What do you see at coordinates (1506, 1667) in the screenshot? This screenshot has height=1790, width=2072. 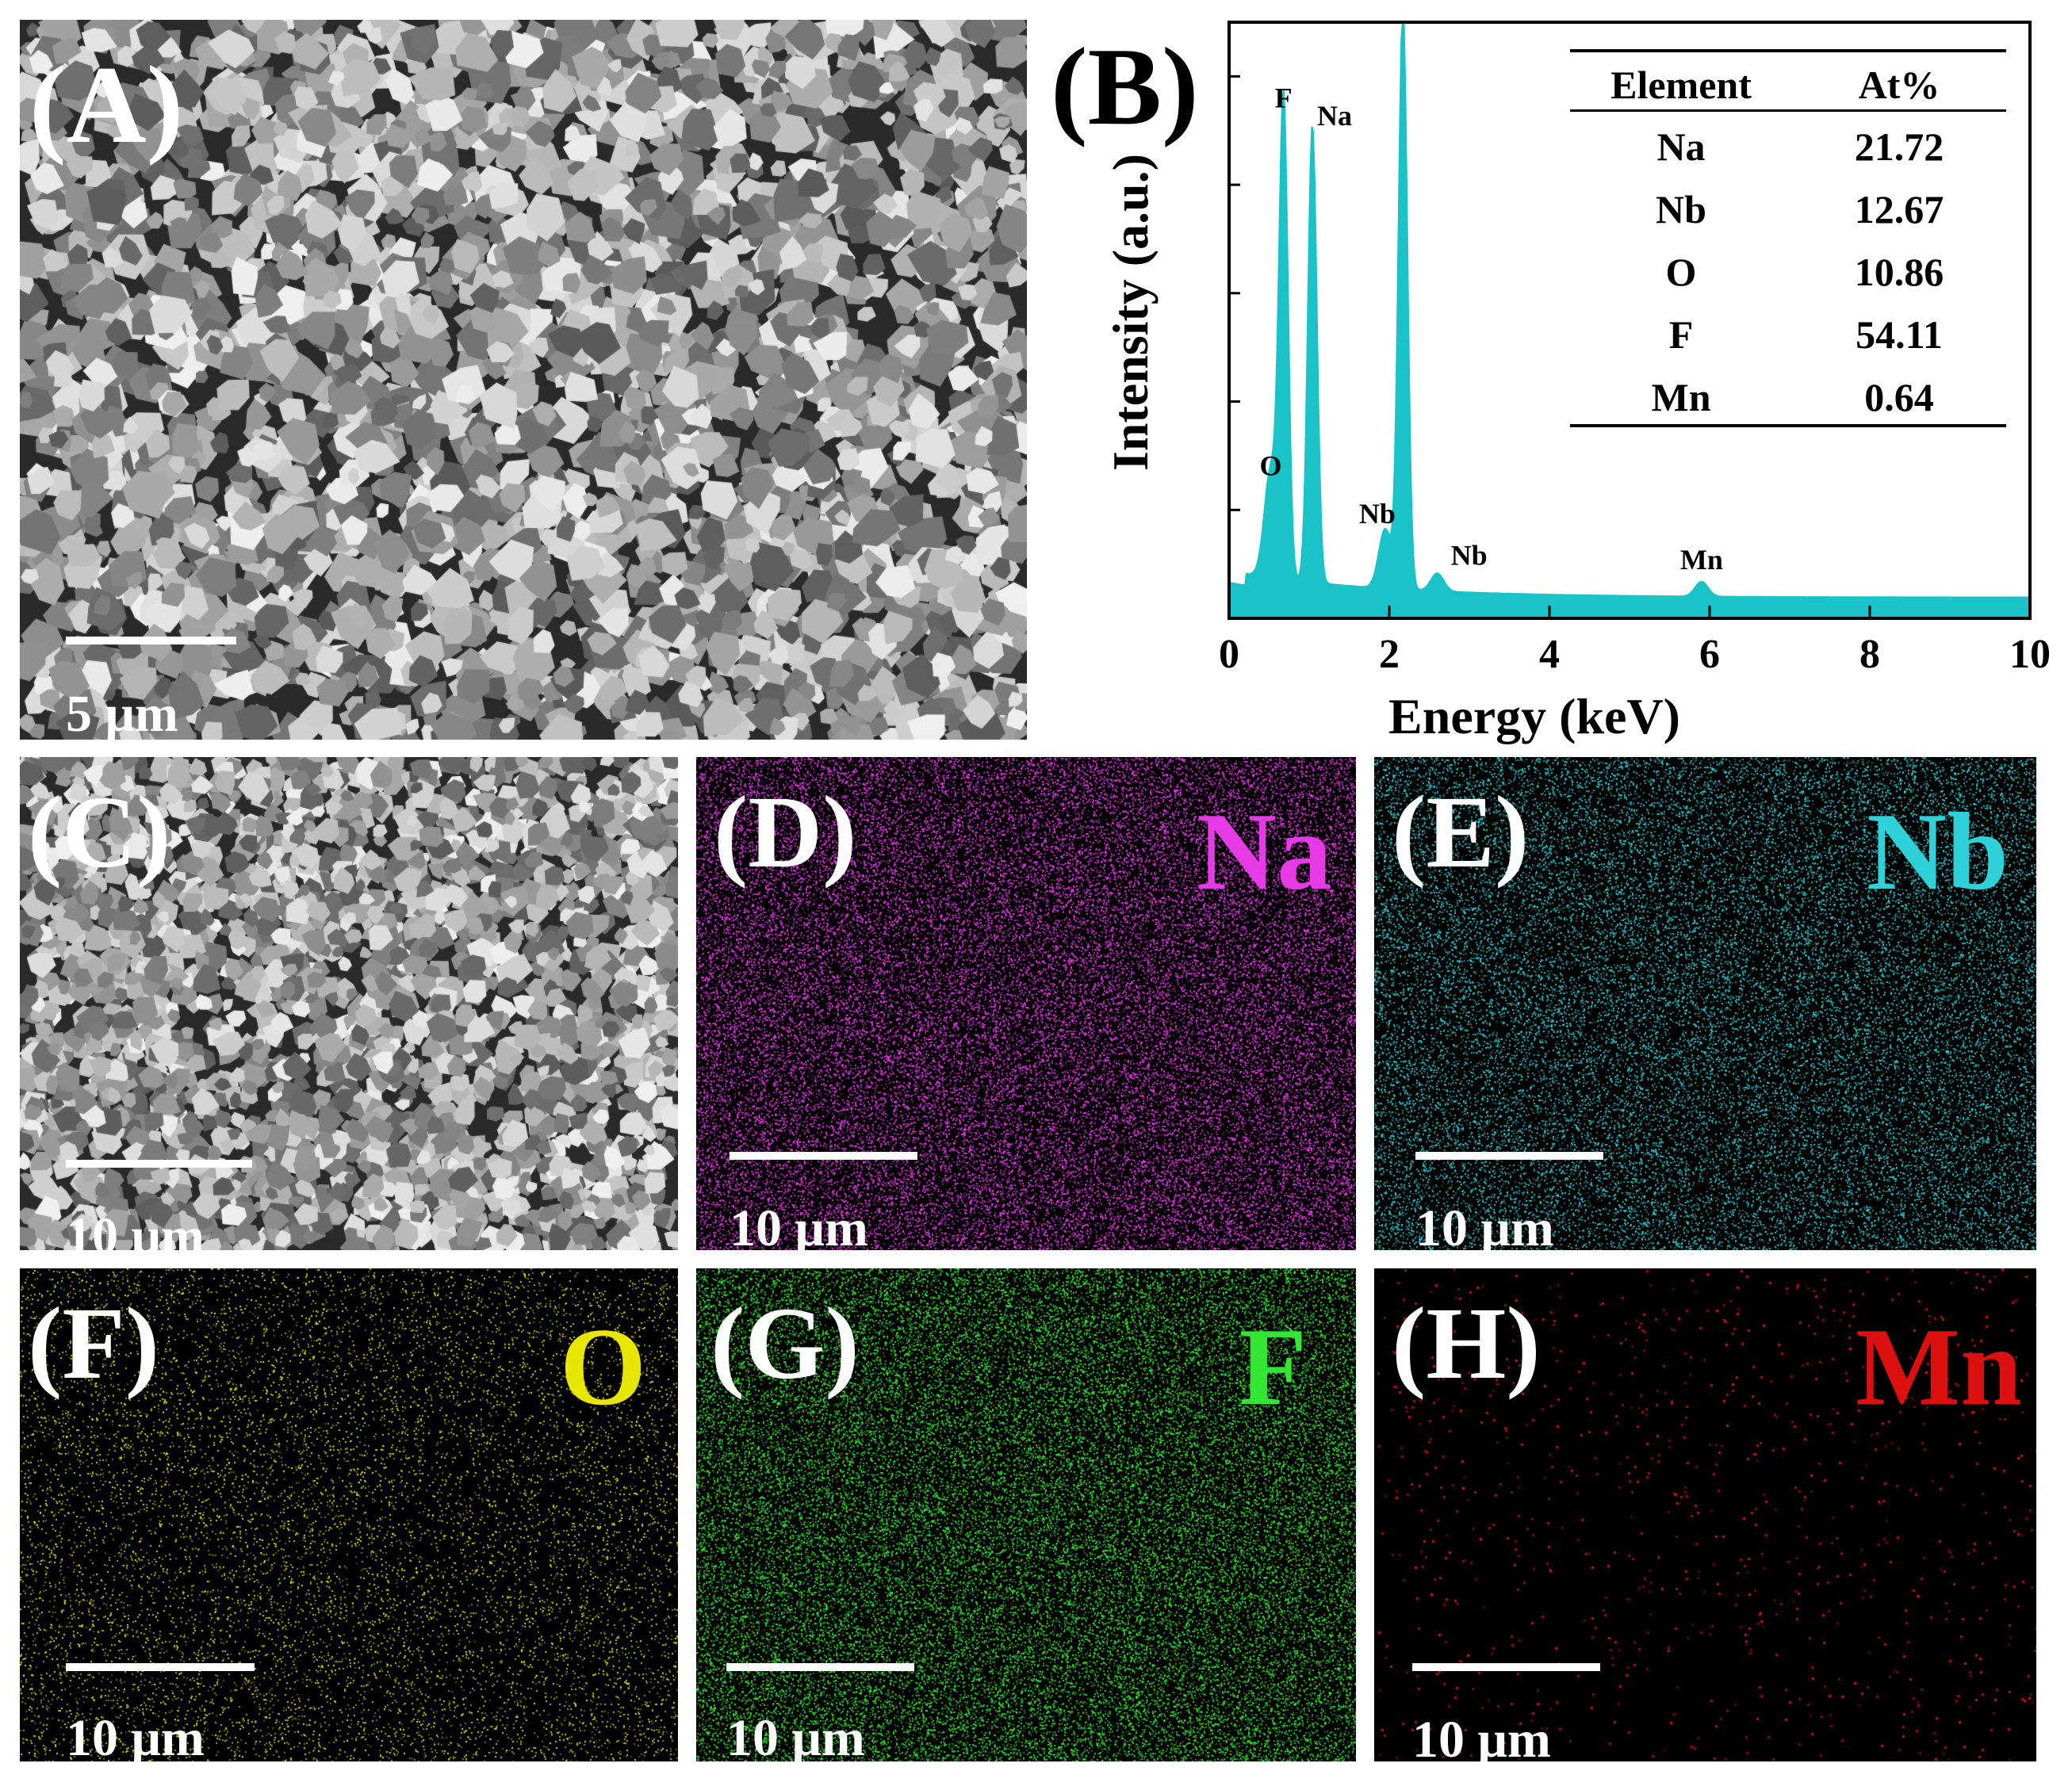 I see `scale-bar-h` at bounding box center [1506, 1667].